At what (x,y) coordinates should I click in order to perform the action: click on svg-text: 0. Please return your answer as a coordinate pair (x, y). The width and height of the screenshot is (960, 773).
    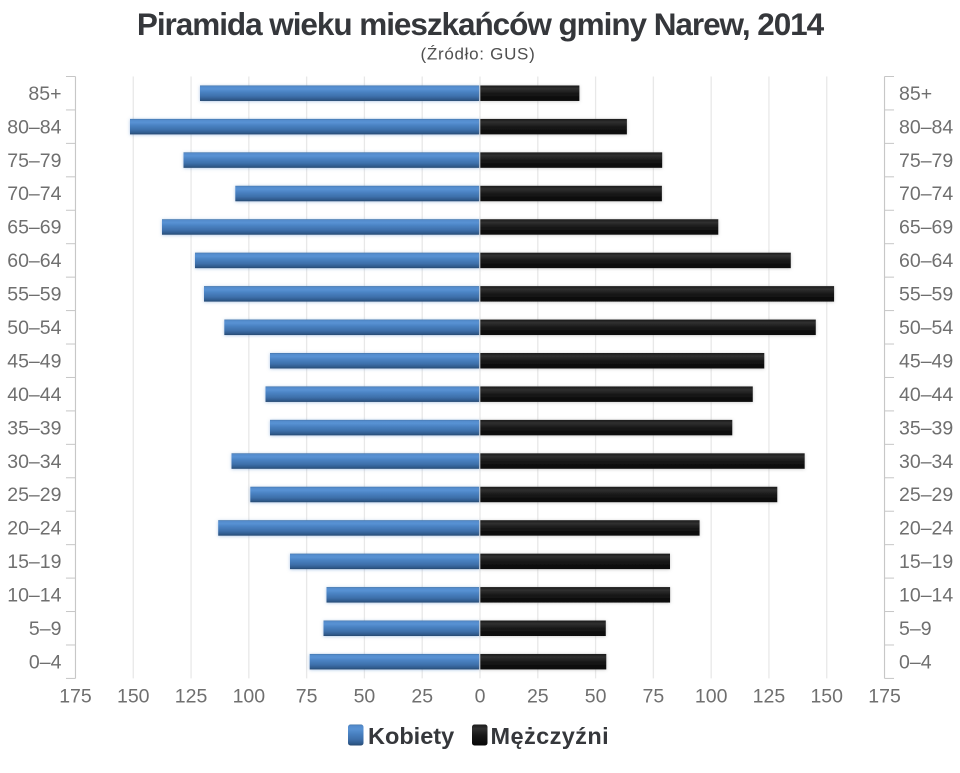
    Looking at the image, I should click on (480, 697).